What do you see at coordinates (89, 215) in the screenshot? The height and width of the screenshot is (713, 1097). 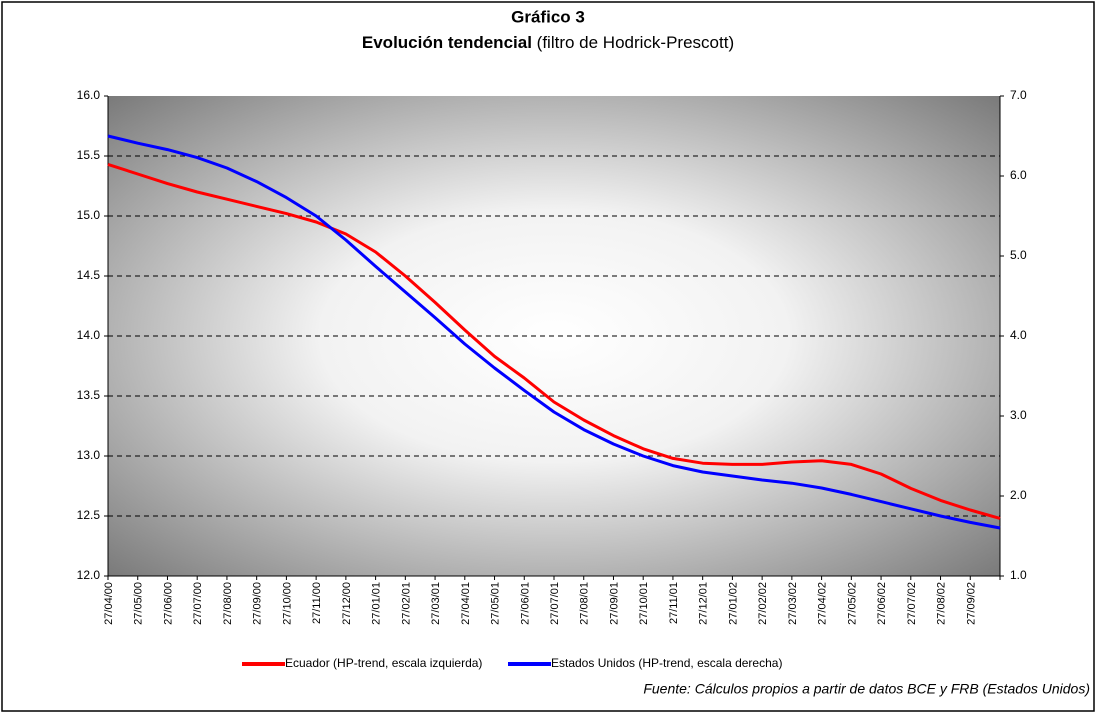 I see `y-tick-label: 15.0` at bounding box center [89, 215].